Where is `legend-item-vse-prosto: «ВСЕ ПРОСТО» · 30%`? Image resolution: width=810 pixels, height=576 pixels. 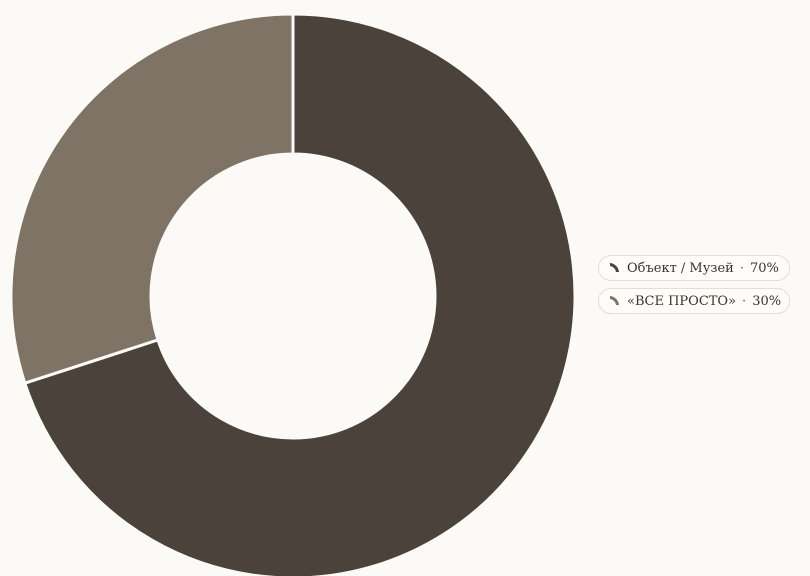
legend-item-vse-prosto: «ВСЕ ПРОСТО» · 30% is located at coordinates (694, 301).